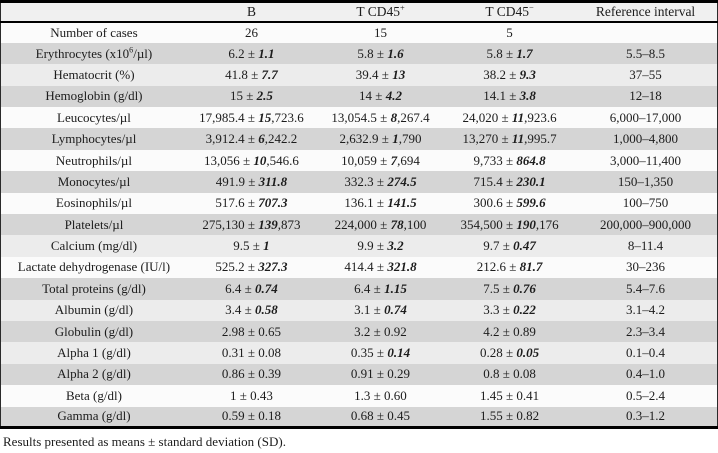 The image size is (718, 453). Describe the element at coordinates (369, 310) in the screenshot. I see `text: 3.1 ±` at that location.